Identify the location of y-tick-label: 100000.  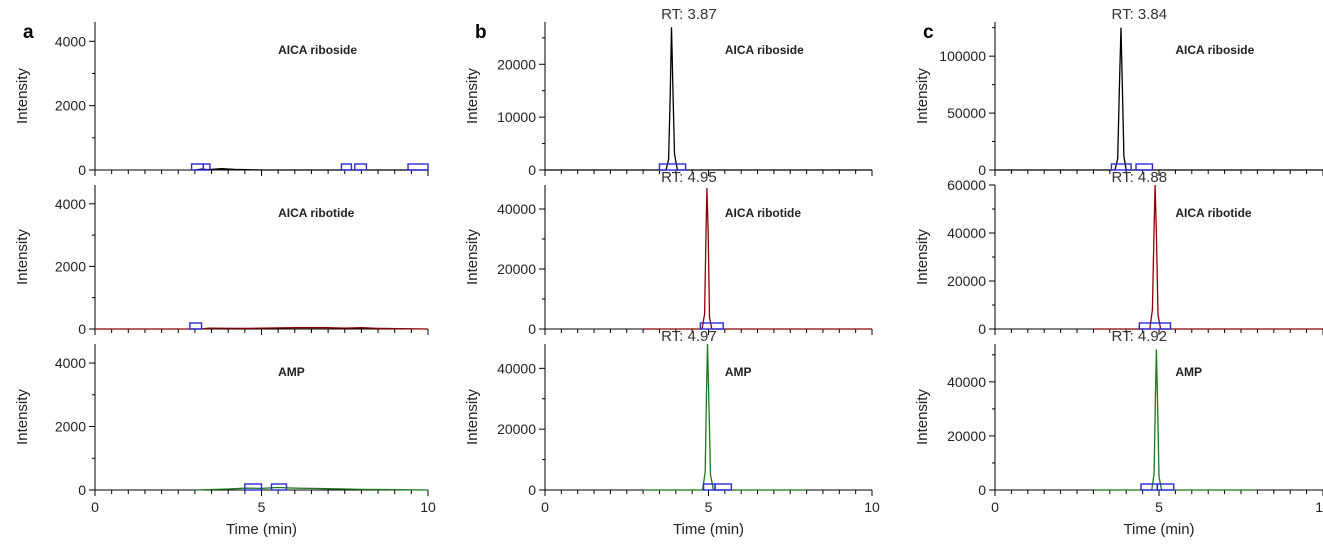
(962, 56).